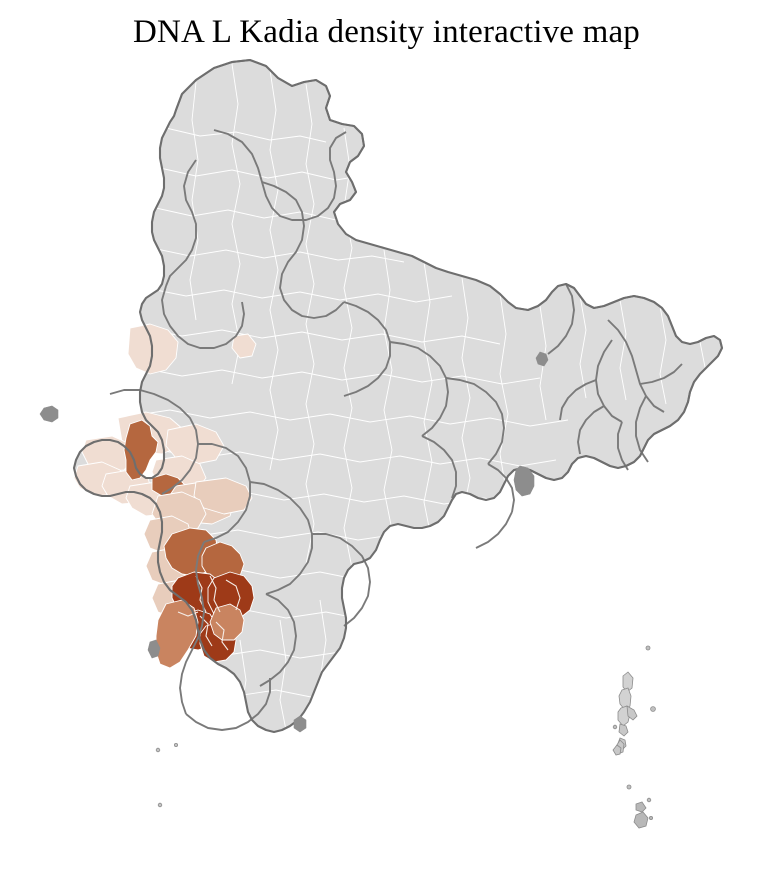  I want to click on lakshadweep-islands, so click(166, 775).